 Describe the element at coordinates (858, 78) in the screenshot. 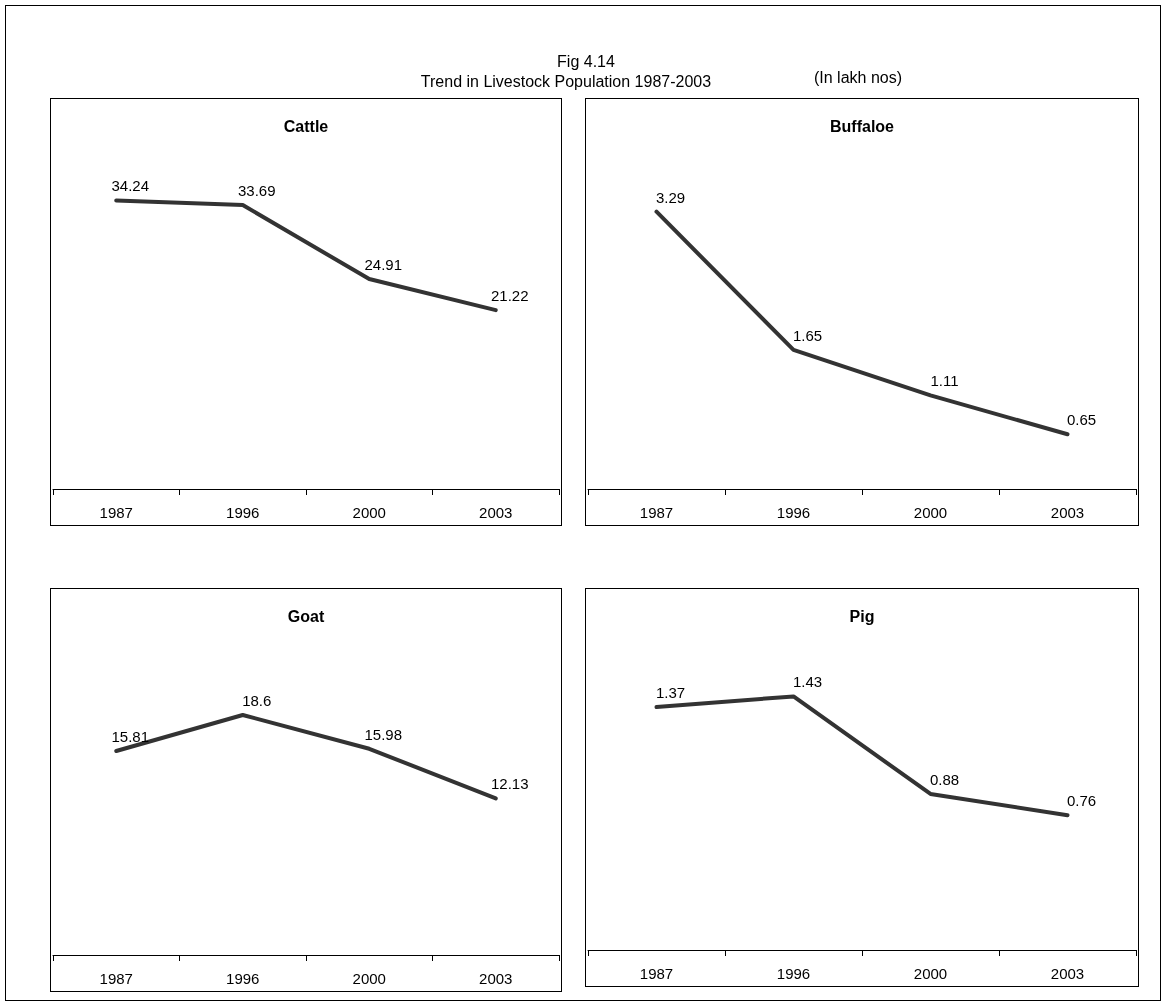

I see `text: (In lakh nos)` at that location.